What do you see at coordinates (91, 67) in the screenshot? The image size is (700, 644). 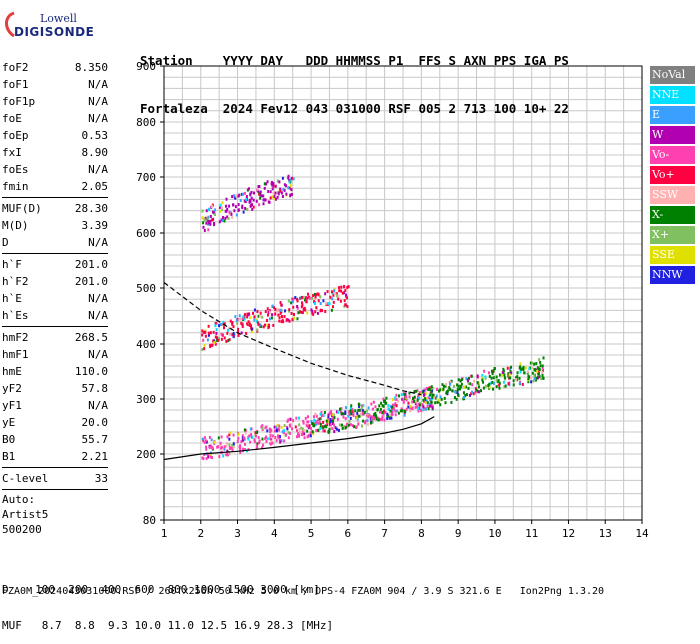 I see `param-value: 8.350` at bounding box center [91, 67].